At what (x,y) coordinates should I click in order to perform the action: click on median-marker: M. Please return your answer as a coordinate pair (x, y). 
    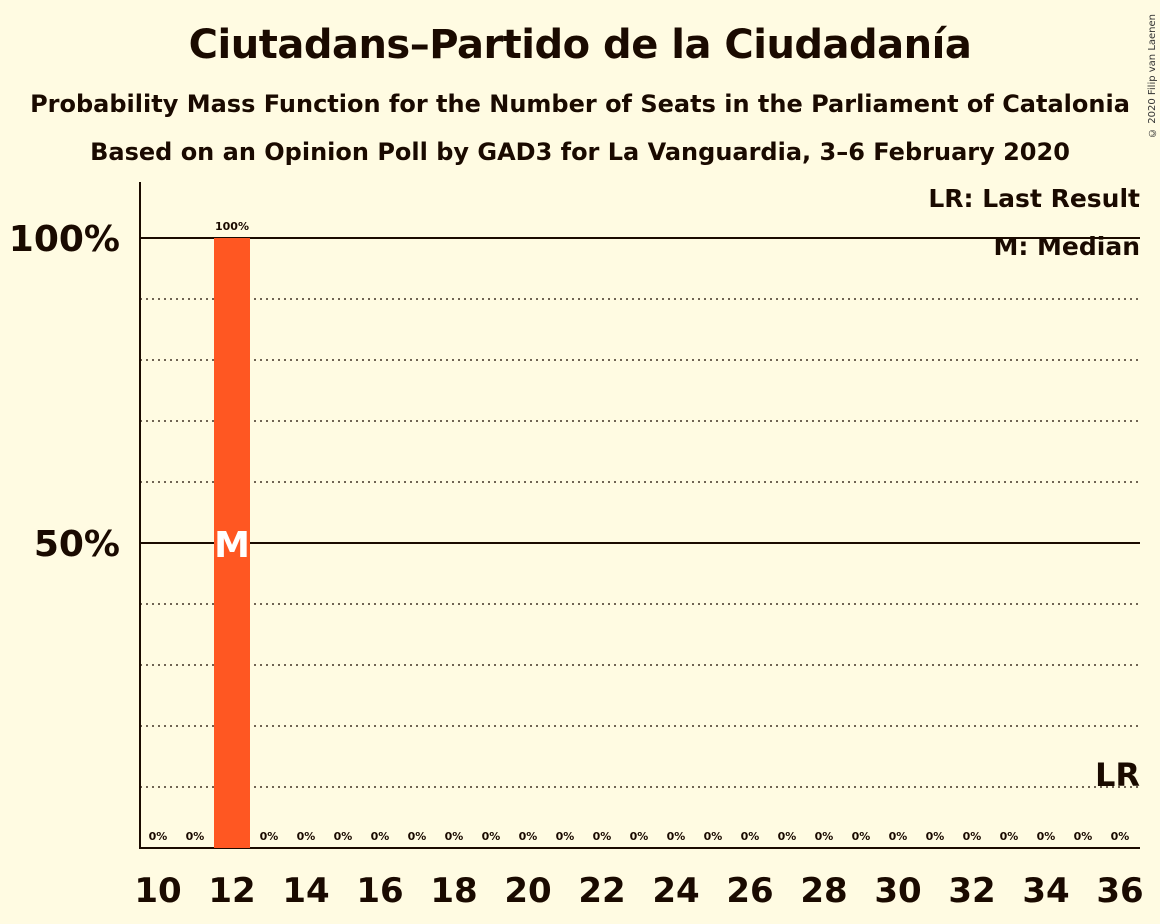
    Looking at the image, I should click on (232, 545).